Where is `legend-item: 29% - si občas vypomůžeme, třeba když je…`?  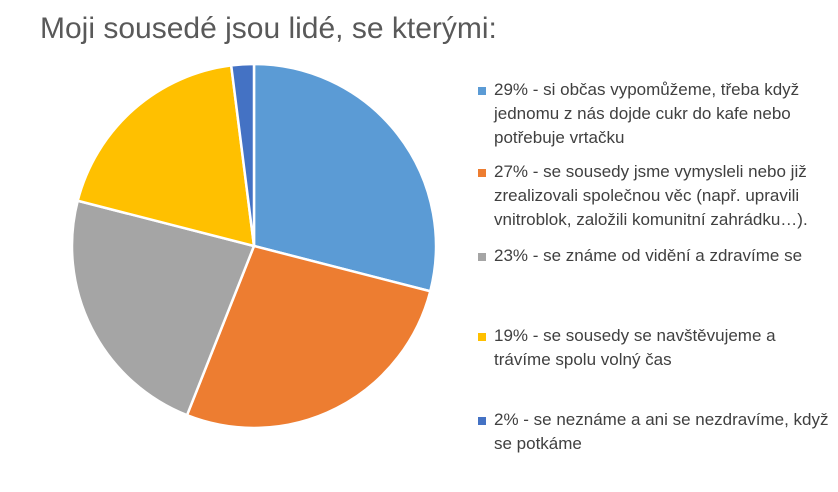
legend-item: 29% - si občas vypomůžeme, třeba když je… is located at coordinates (654, 114).